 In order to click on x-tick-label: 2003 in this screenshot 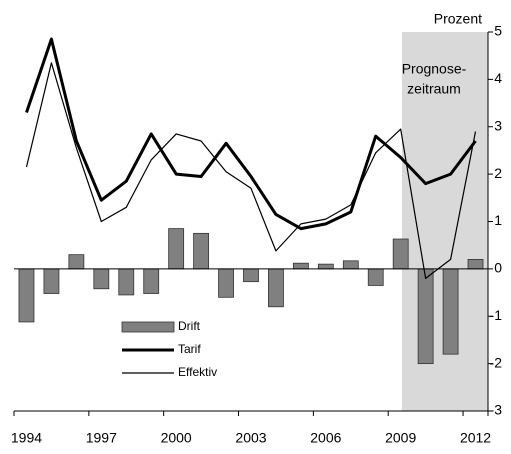, I will do `click(250, 438)`.